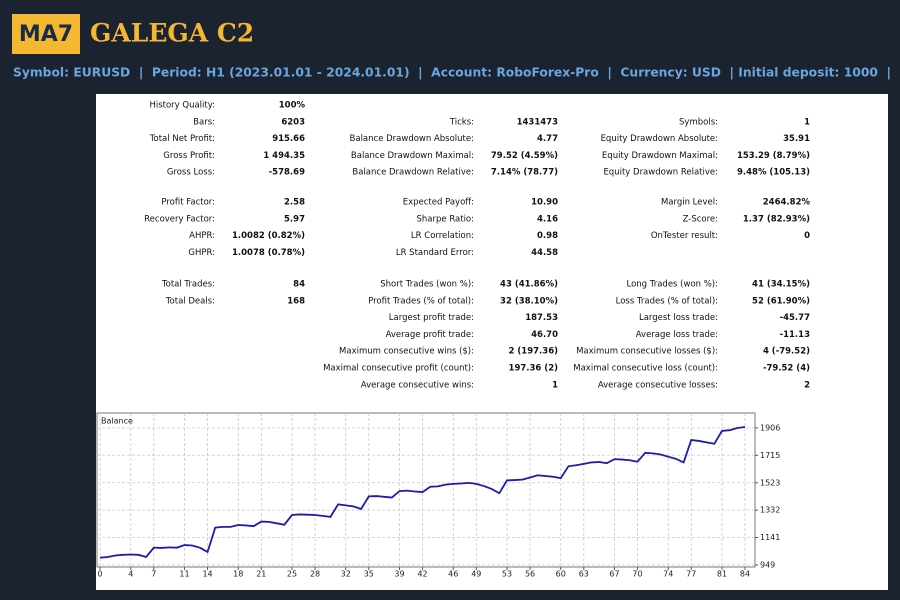  I want to click on stat-value: 0, so click(807, 236).